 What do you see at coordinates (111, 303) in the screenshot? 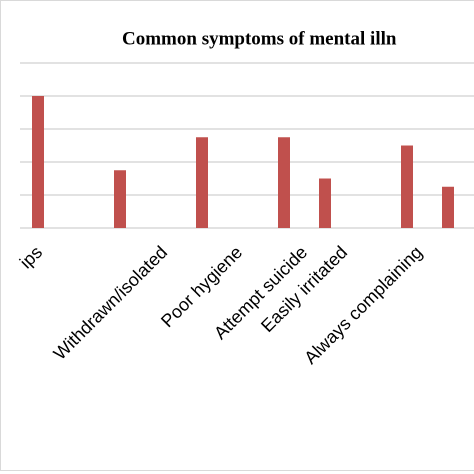
I see `x-tick-label: Withdrawn/isolated` at bounding box center [111, 303].